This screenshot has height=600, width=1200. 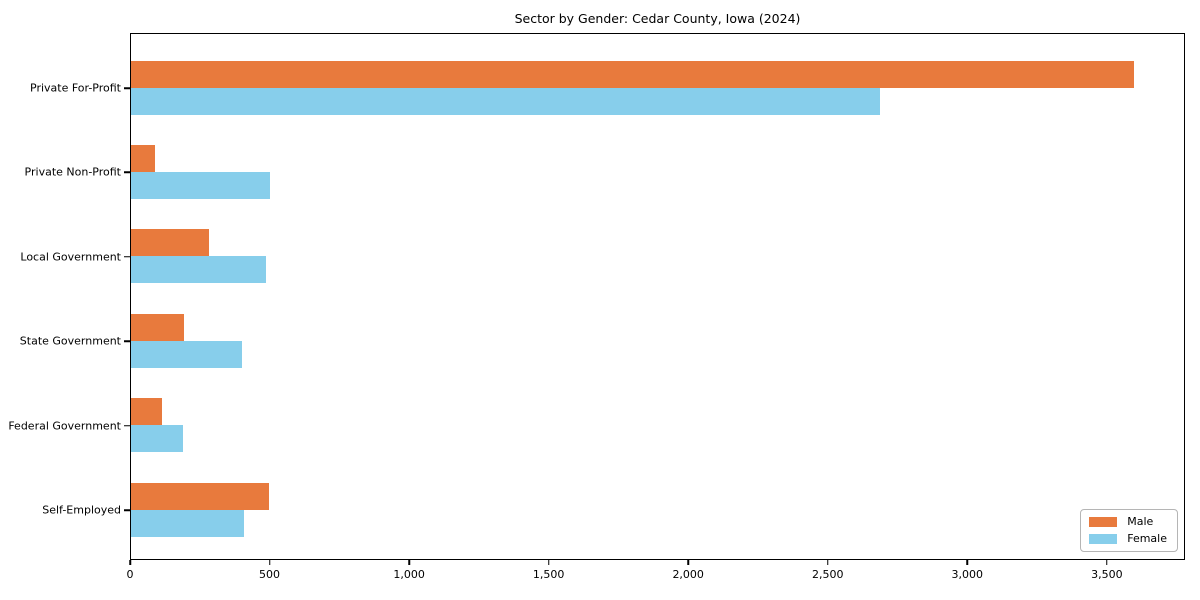 What do you see at coordinates (409, 574) in the screenshot?
I see `x-tick-label-1000: 1,000` at bounding box center [409, 574].